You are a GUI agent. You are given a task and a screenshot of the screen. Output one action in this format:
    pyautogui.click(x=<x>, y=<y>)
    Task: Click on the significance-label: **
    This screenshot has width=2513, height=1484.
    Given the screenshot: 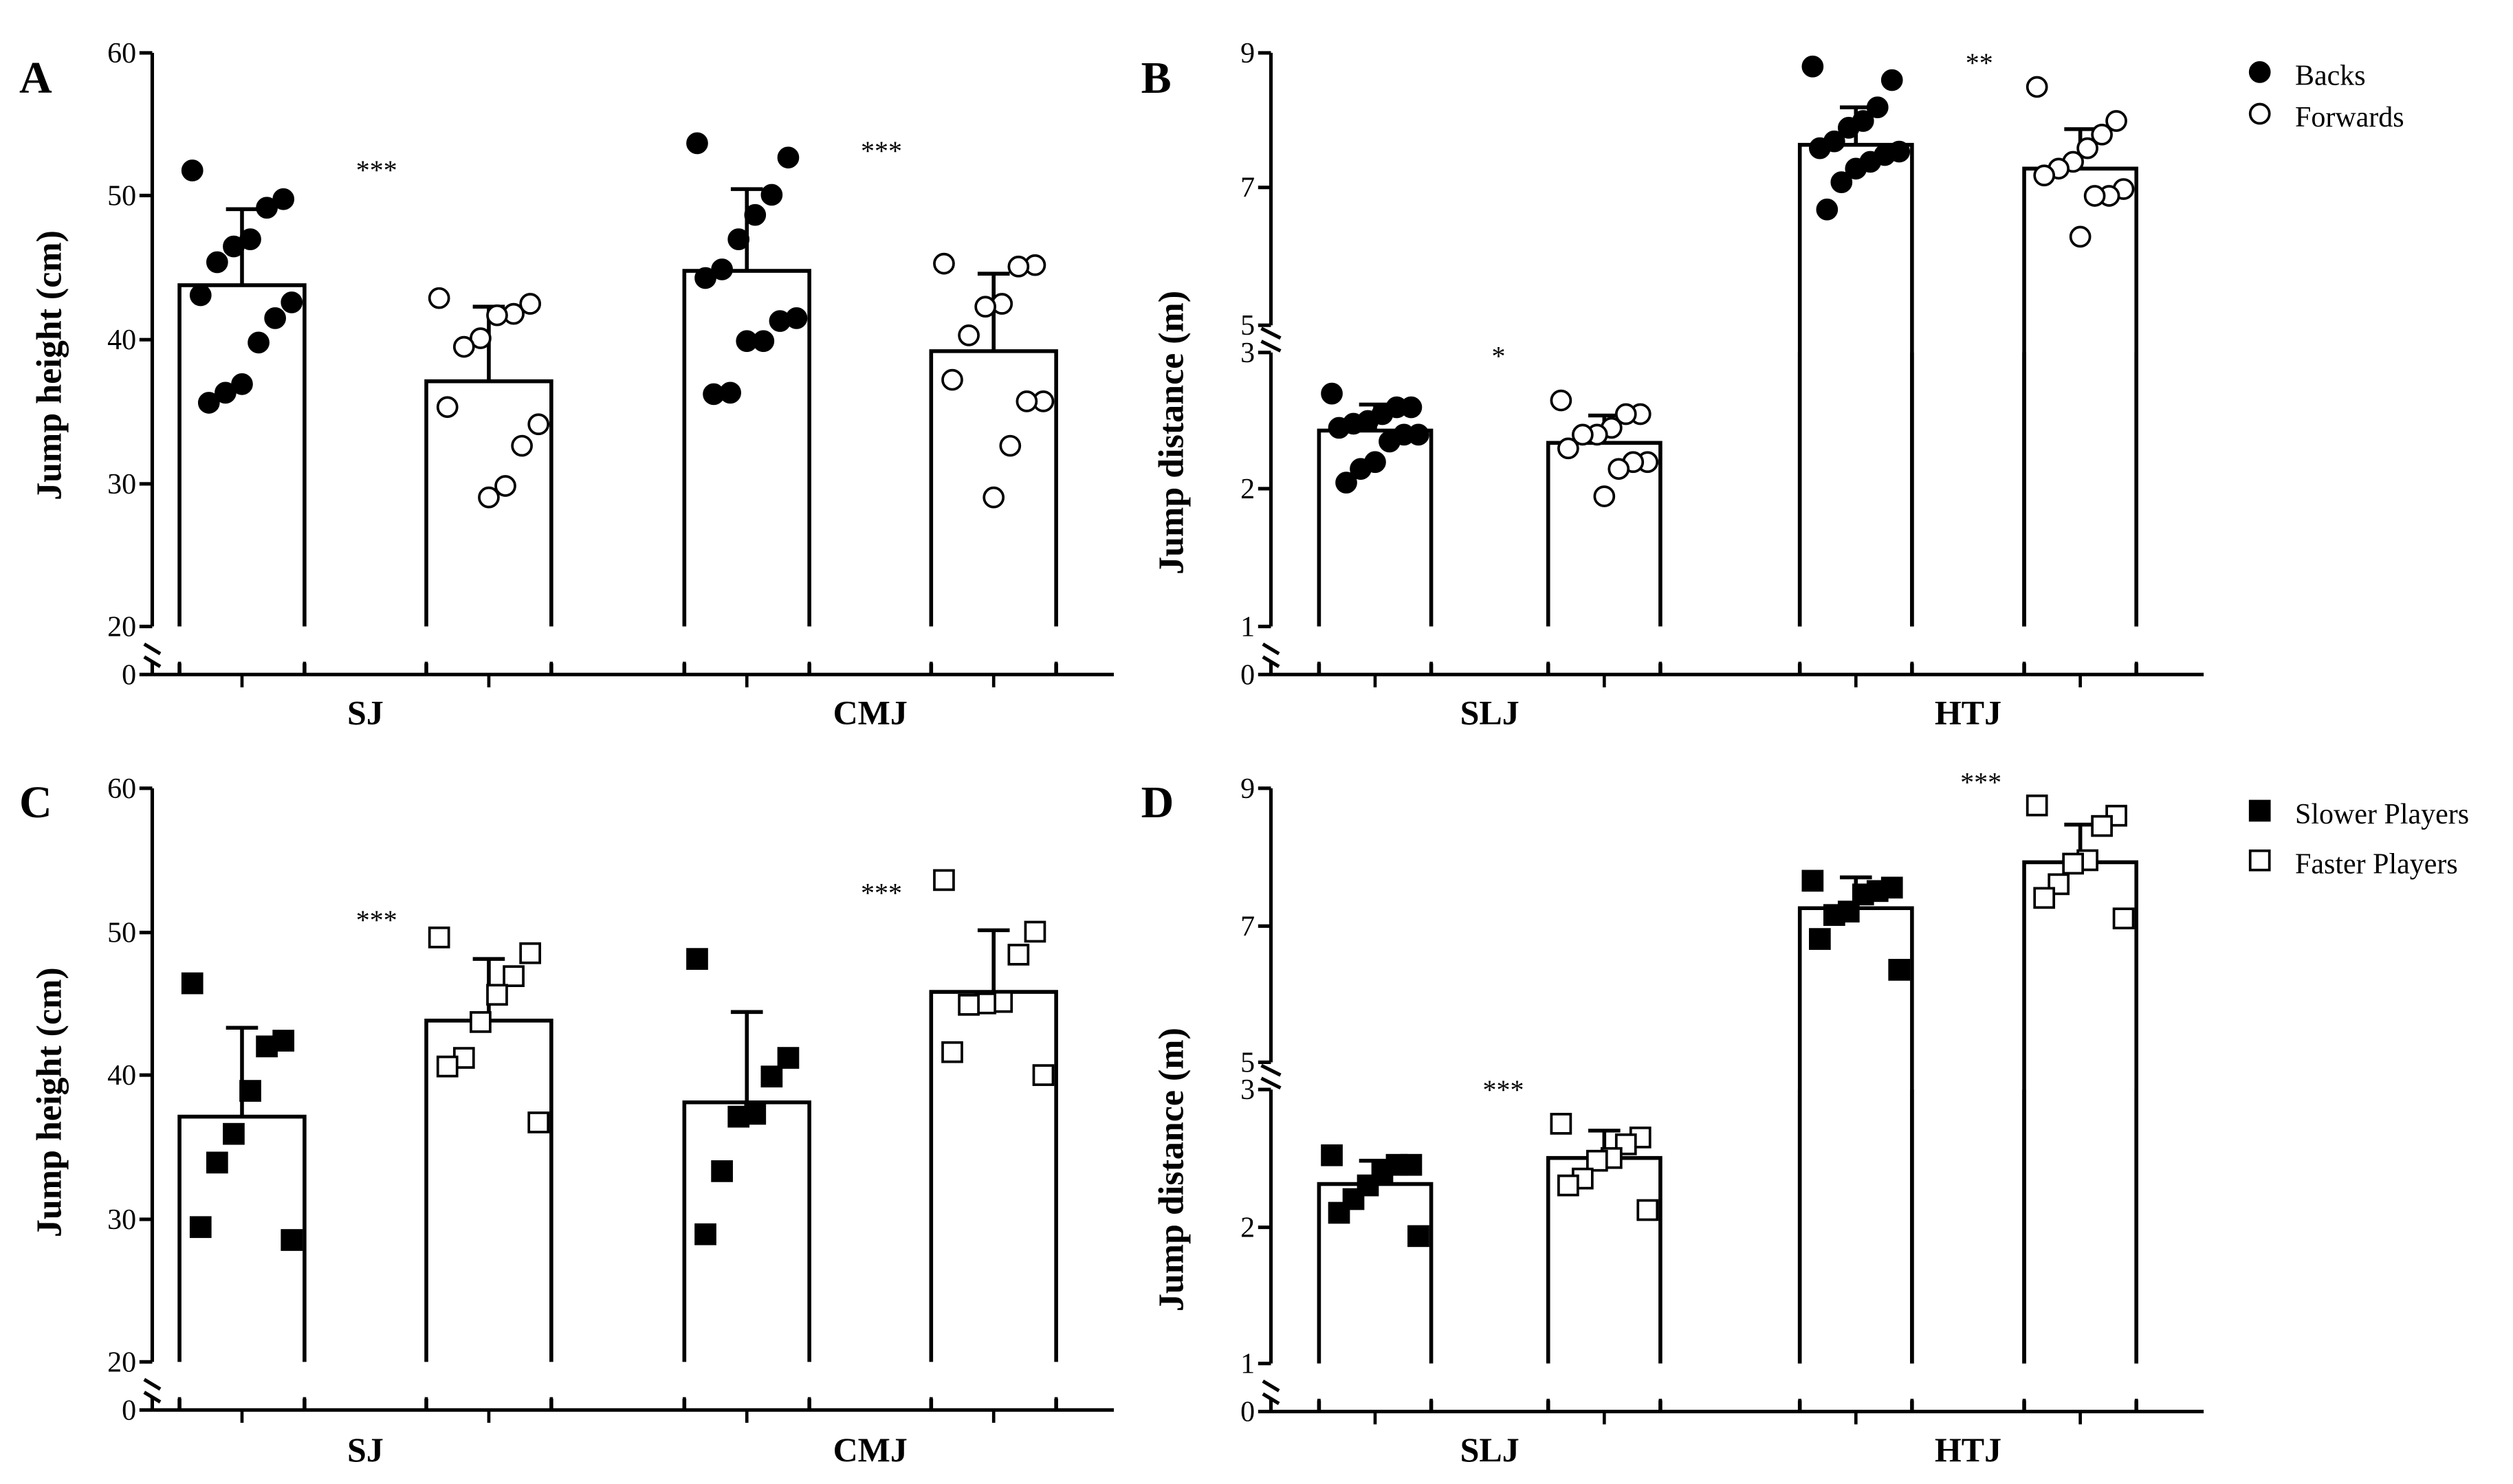 What is the action you would take?
    pyautogui.click(x=1979, y=63)
    